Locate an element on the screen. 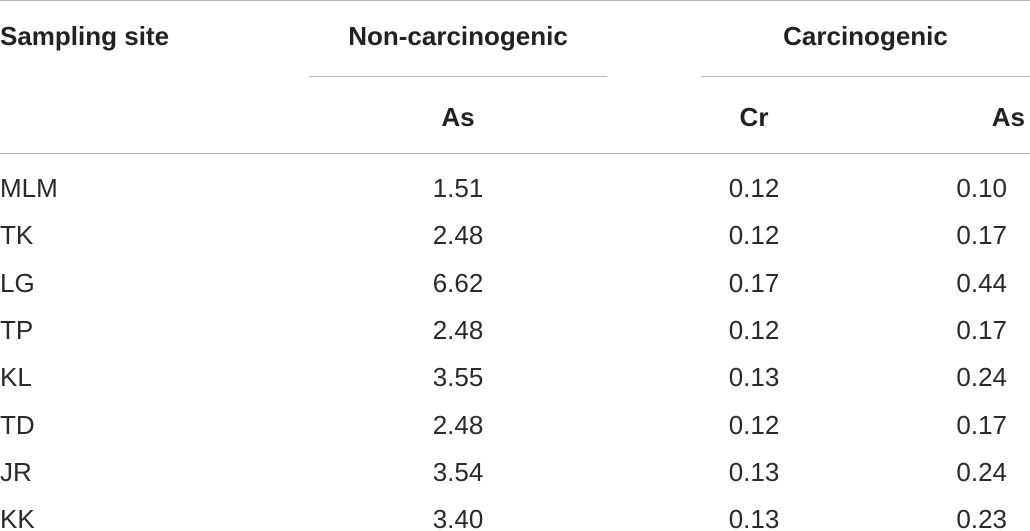 The height and width of the screenshot is (531, 1030). header-bottom-rule is located at coordinates (515, 153).